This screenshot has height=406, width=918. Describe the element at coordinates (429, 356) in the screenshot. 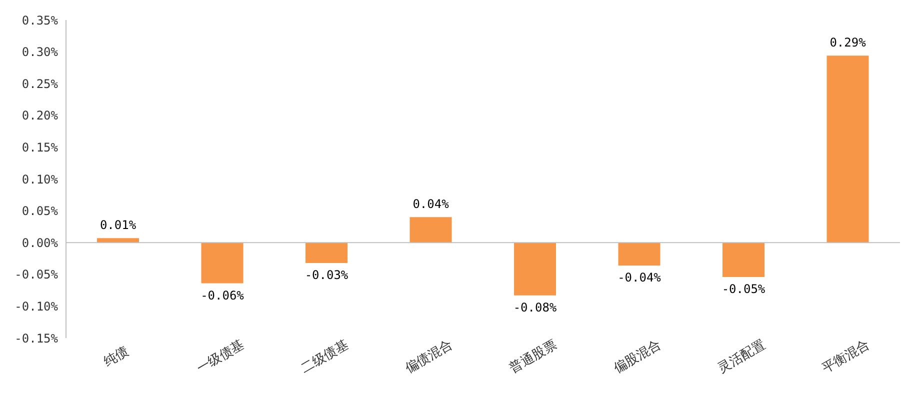

I see `x-tick-label: 偏债混合` at that location.